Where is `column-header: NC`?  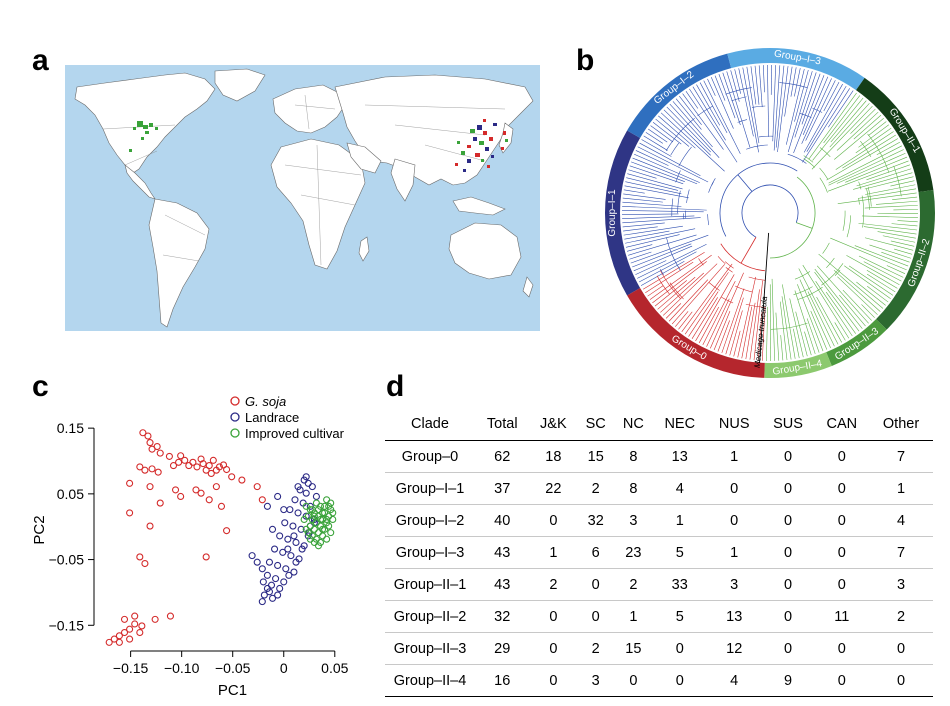
column-header: NC is located at coordinates (633, 424).